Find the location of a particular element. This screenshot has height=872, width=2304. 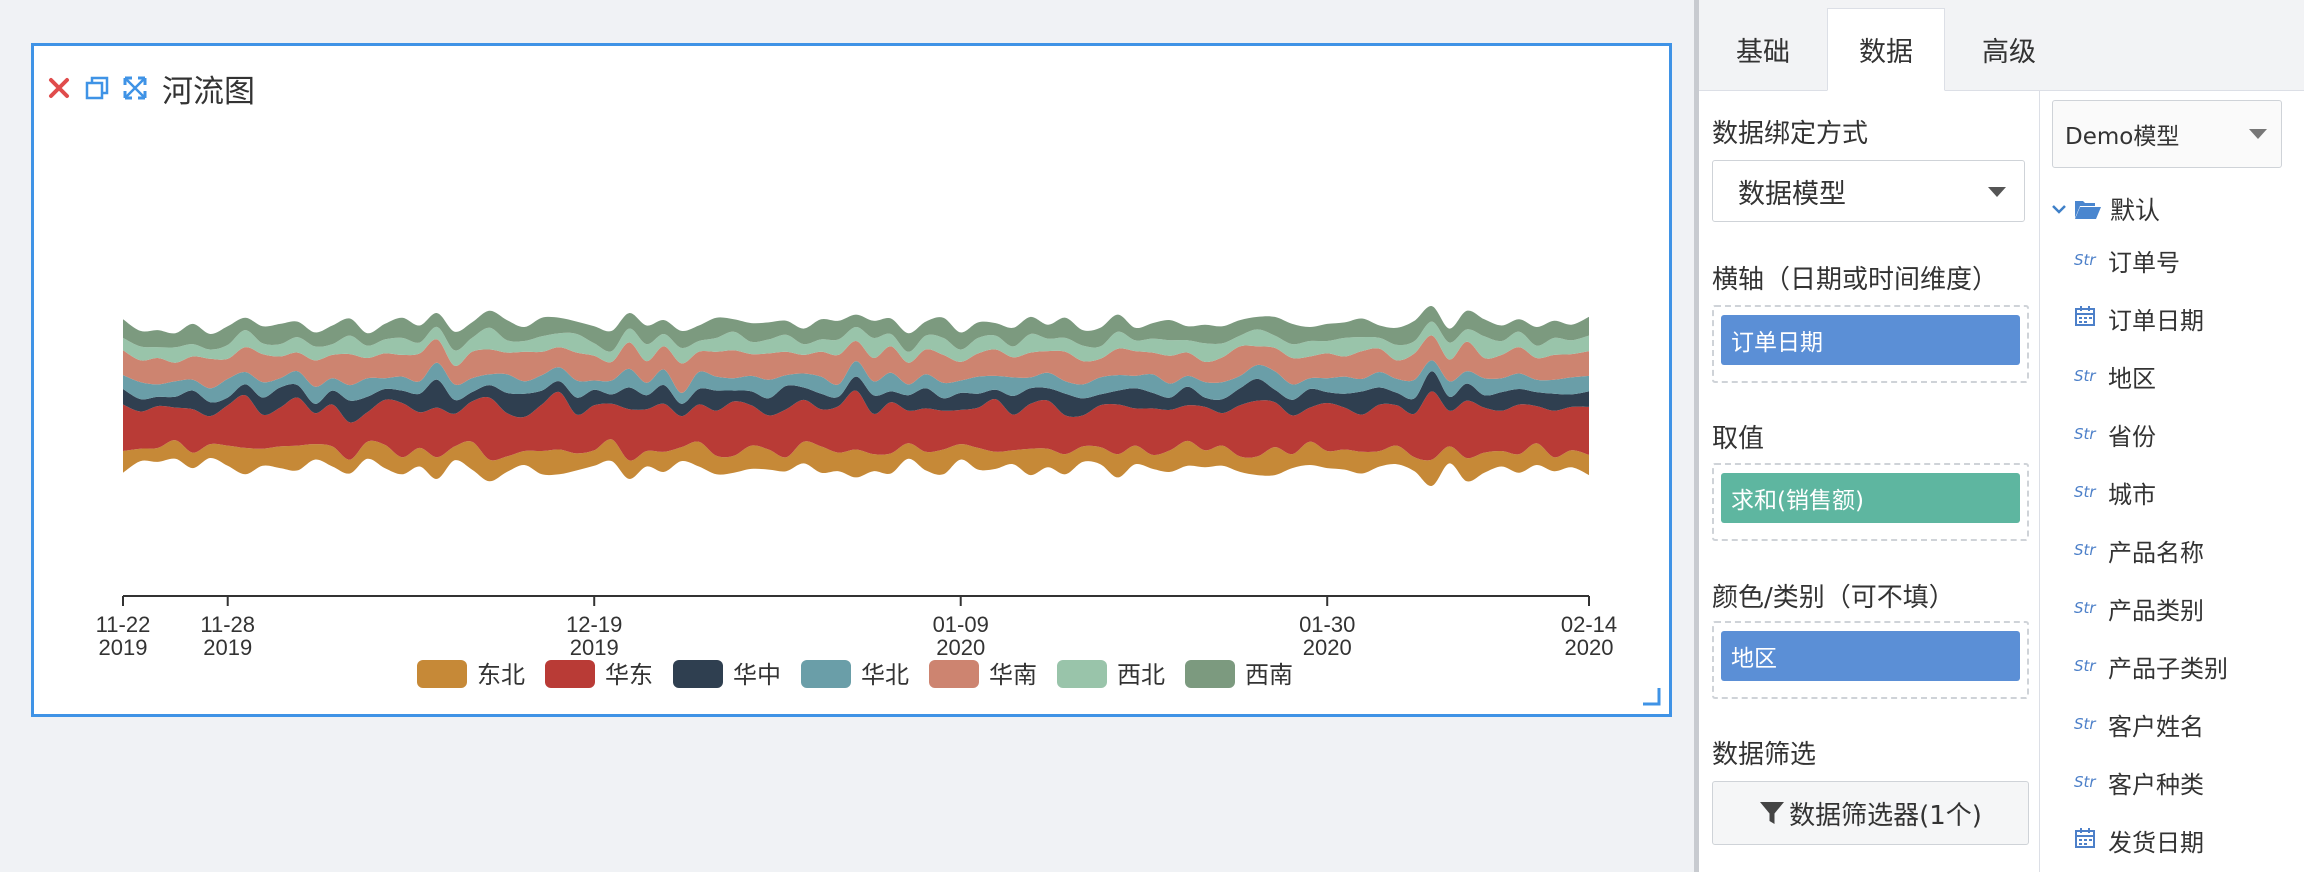

model-field-item: Str 客户种类 is located at coordinates (2172, 782).